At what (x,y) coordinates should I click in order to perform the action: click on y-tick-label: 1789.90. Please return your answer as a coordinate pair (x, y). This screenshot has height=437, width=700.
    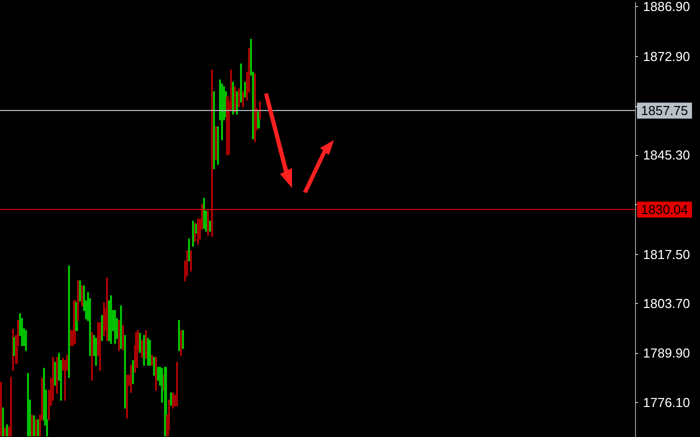
    Looking at the image, I should click on (666, 353).